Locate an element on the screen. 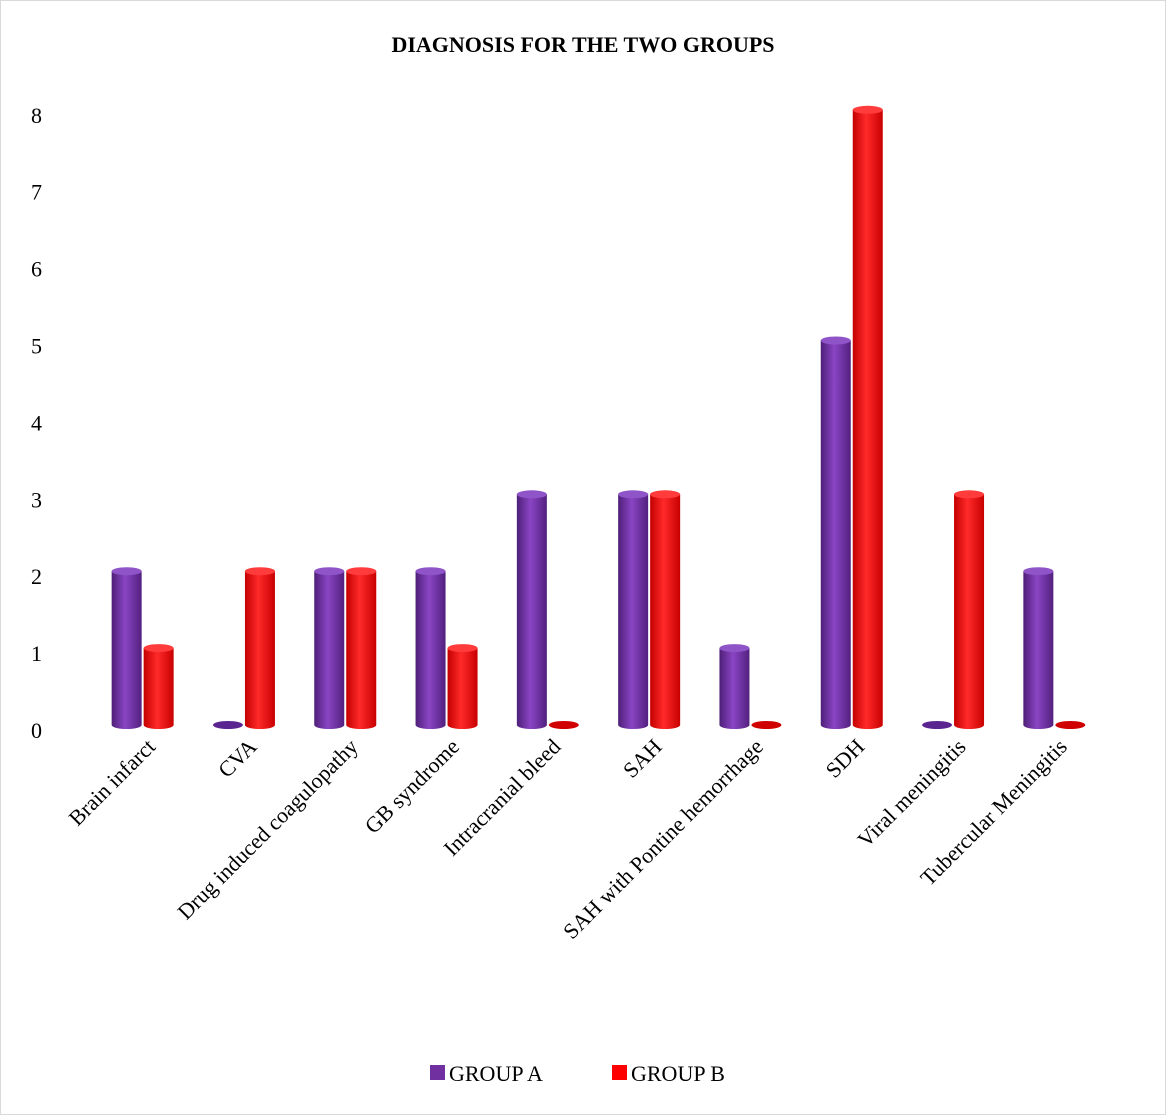  legend-label: GROUP A is located at coordinates (496, 1073).